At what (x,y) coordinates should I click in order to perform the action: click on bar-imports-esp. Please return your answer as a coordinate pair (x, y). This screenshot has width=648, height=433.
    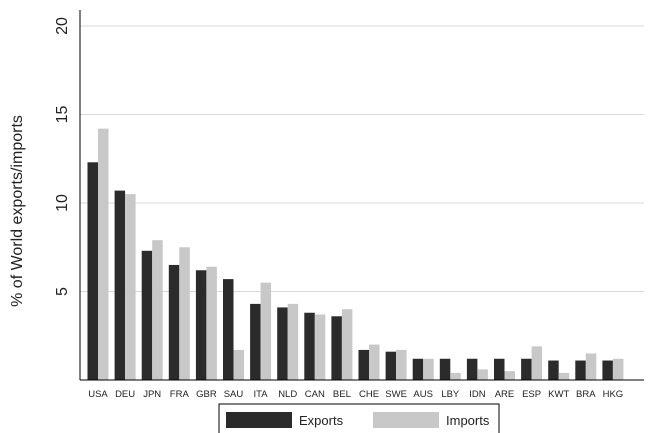
    Looking at the image, I should click on (537, 363).